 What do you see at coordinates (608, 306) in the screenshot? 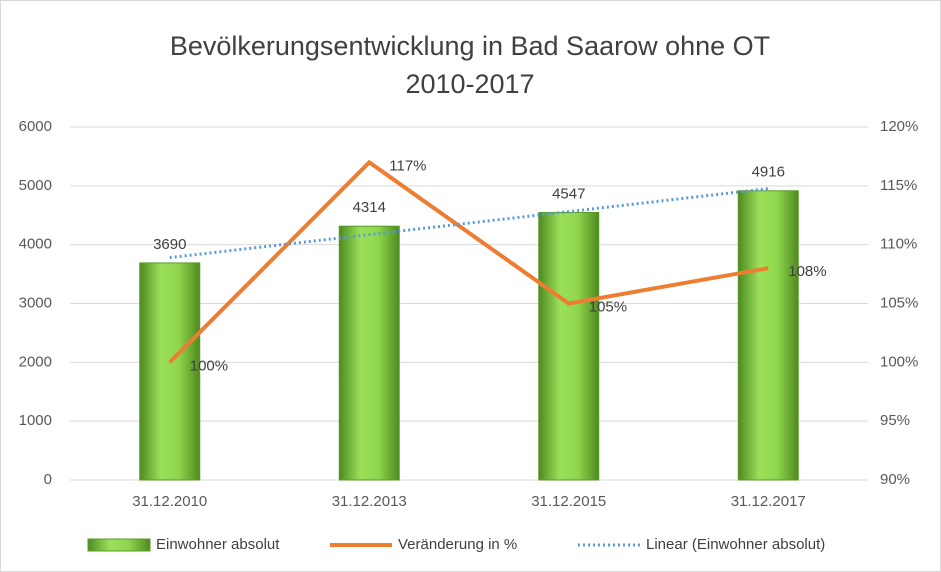
I see `line-label: 105%` at bounding box center [608, 306].